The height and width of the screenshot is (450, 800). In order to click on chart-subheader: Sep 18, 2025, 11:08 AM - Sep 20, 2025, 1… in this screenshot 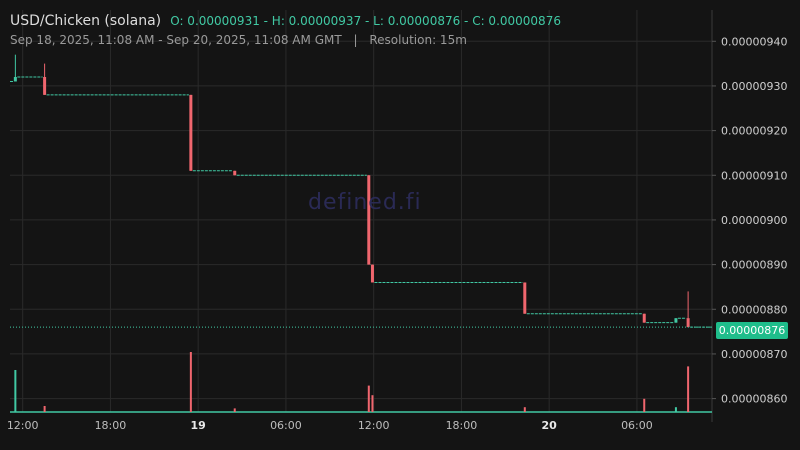, I will do `click(238, 40)`.